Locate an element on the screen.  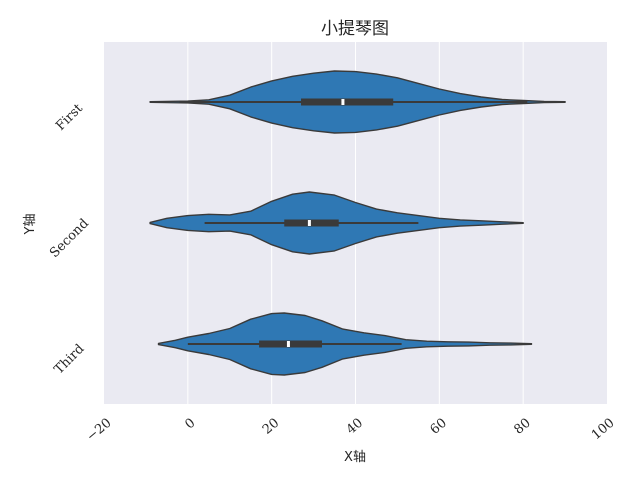
x-tick-labels: −20 0 20 40 60 80 100 is located at coordinates (351, 430).